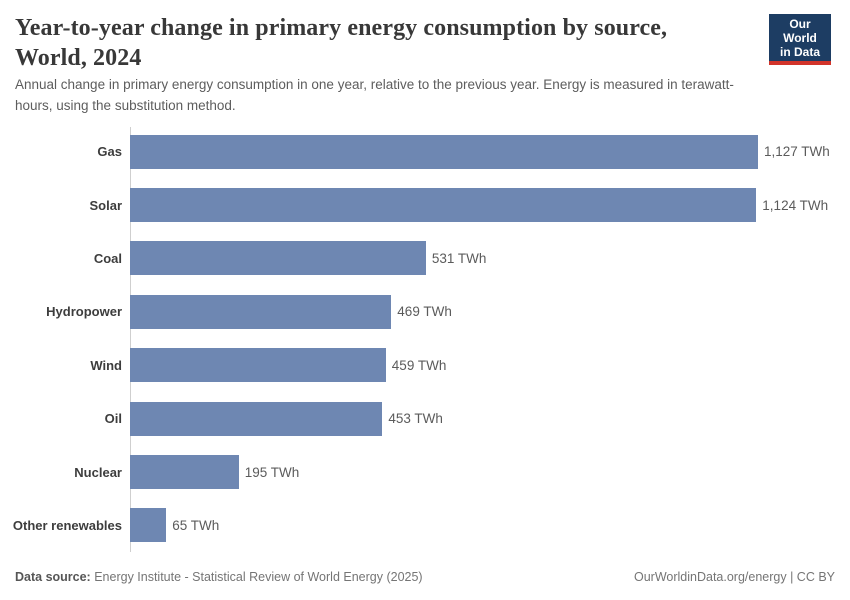 Image resolution: width=850 pixels, height=600 pixels. I want to click on bar-row: Coal 531 TWh, so click(425, 258).